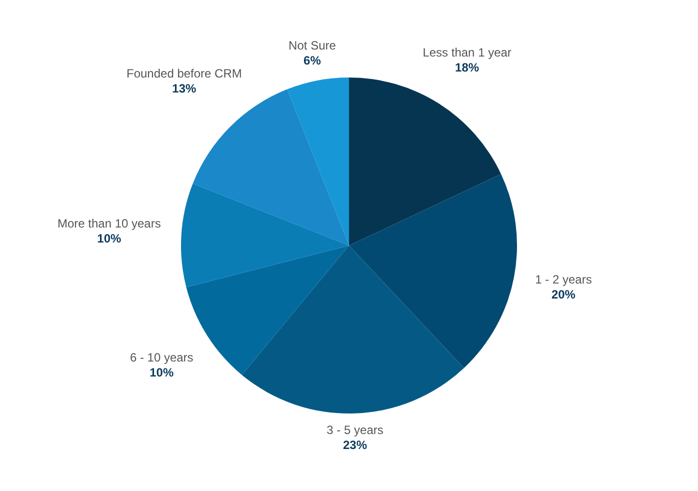 The height and width of the screenshot is (491, 698). I want to click on data-label: 23%, so click(355, 445).